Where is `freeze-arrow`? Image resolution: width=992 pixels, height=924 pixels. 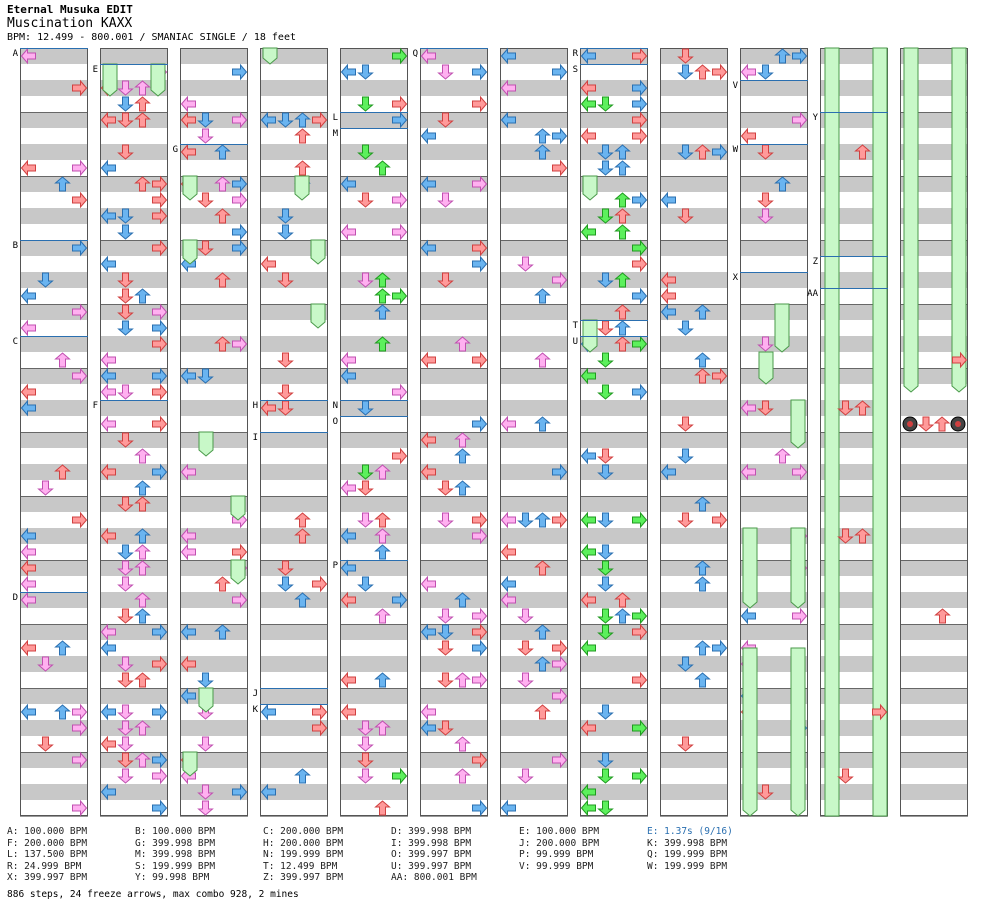
freeze-arrow is located at coordinates (158, 80).